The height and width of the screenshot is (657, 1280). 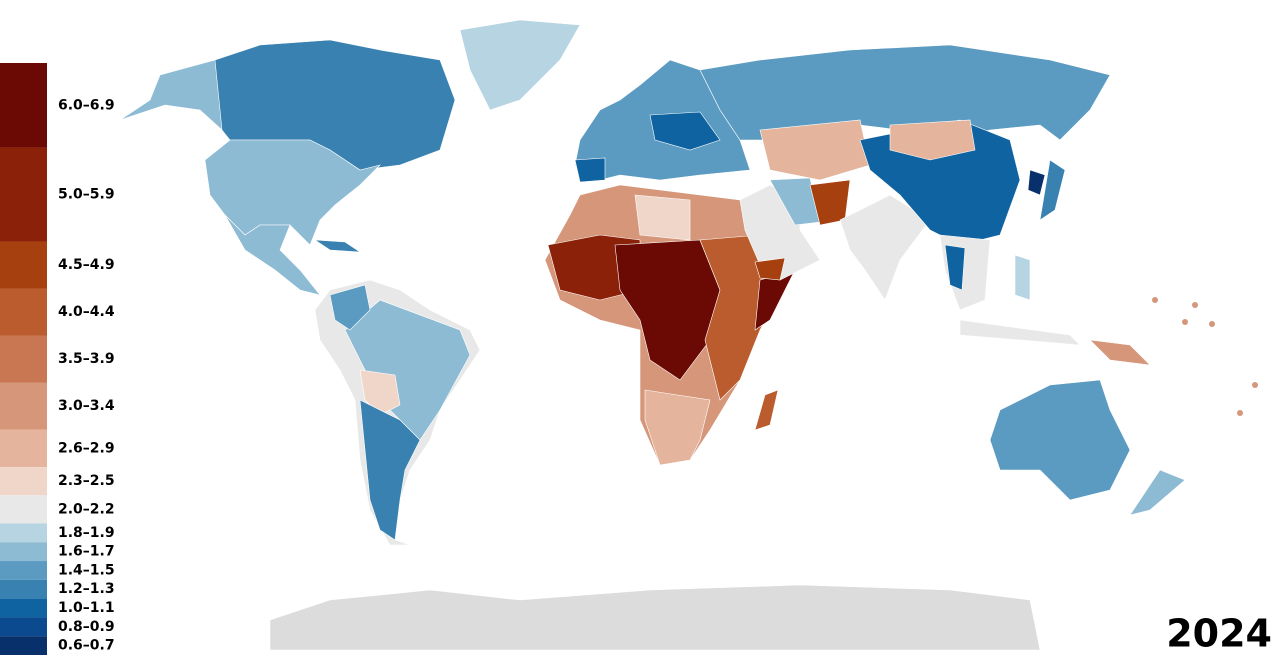 What do you see at coordinates (272, 255) in the screenshot?
I see `mexico` at bounding box center [272, 255].